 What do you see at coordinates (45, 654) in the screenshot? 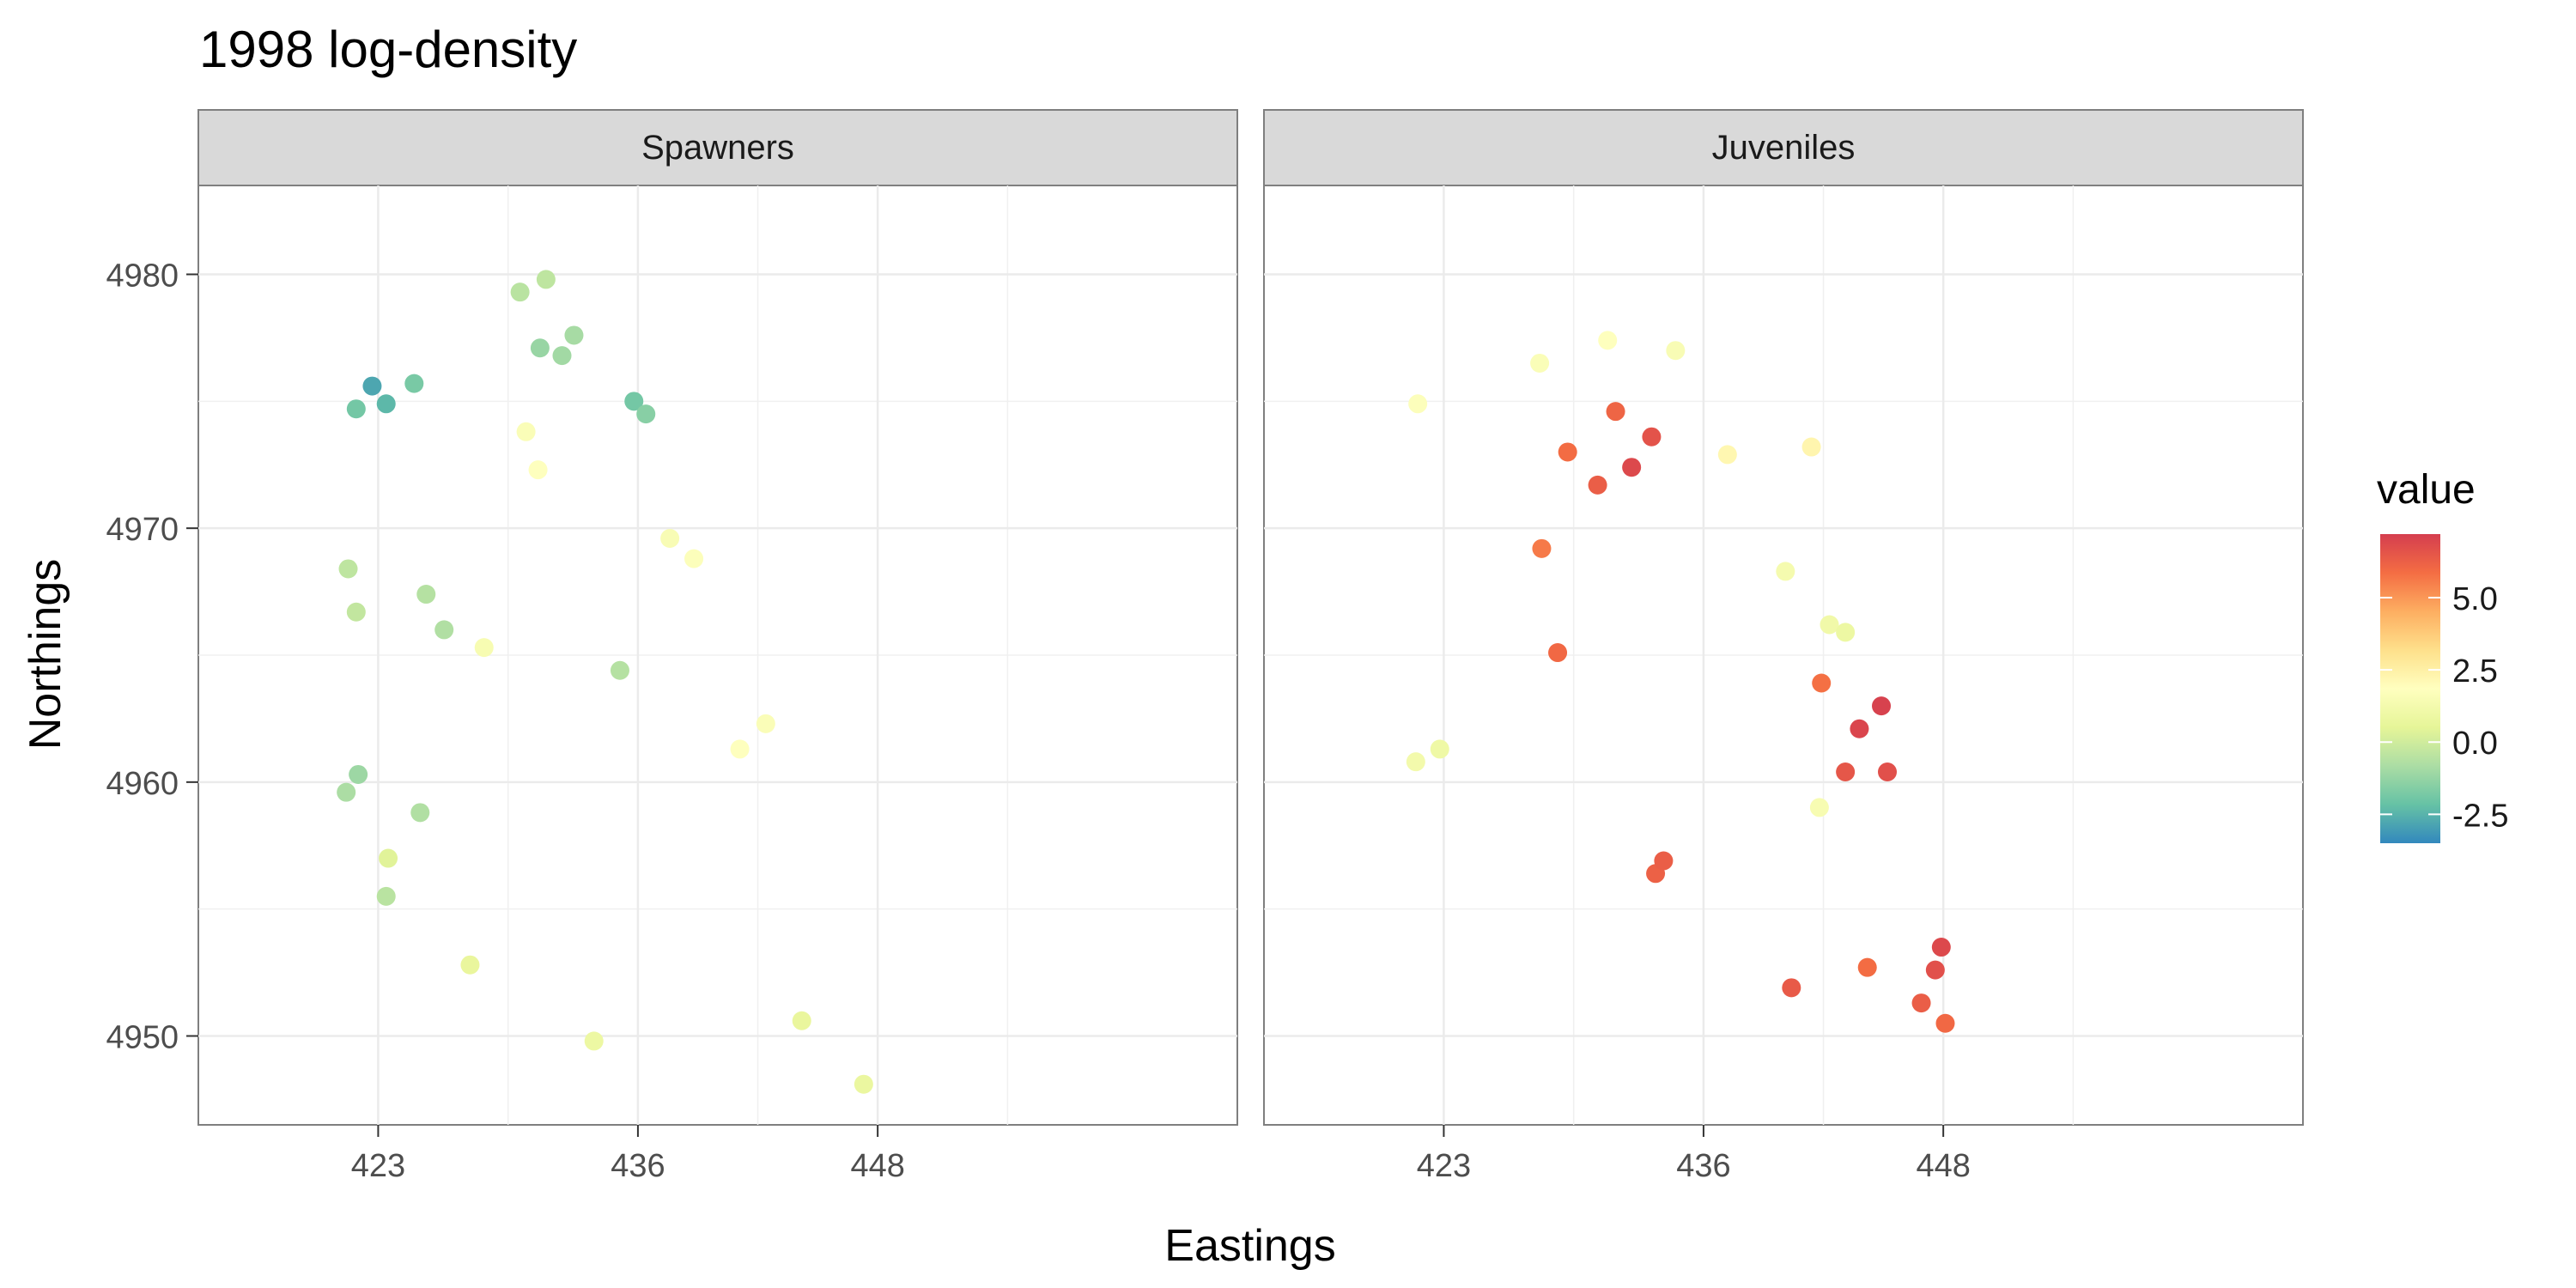
I see `y-axis-title: Northings` at bounding box center [45, 654].